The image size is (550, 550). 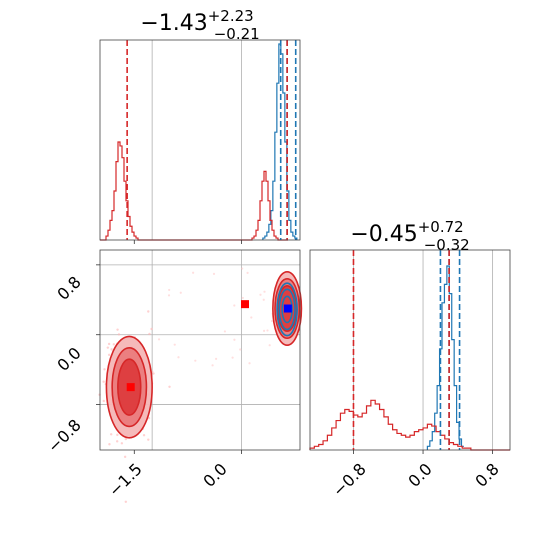 I want to click on p3-xtick-label-0: −1.5, so click(x=125, y=479).